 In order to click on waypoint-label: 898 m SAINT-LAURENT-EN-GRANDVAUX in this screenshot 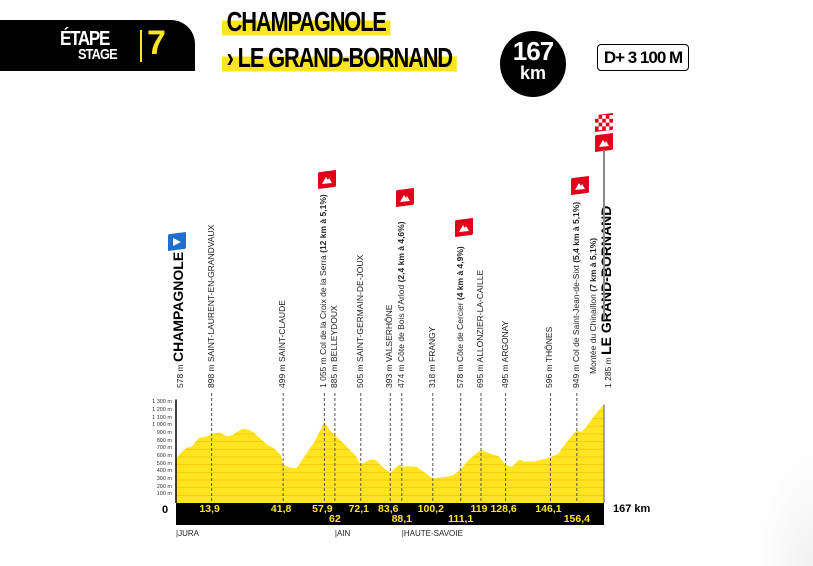, I will do `click(211, 306)`.